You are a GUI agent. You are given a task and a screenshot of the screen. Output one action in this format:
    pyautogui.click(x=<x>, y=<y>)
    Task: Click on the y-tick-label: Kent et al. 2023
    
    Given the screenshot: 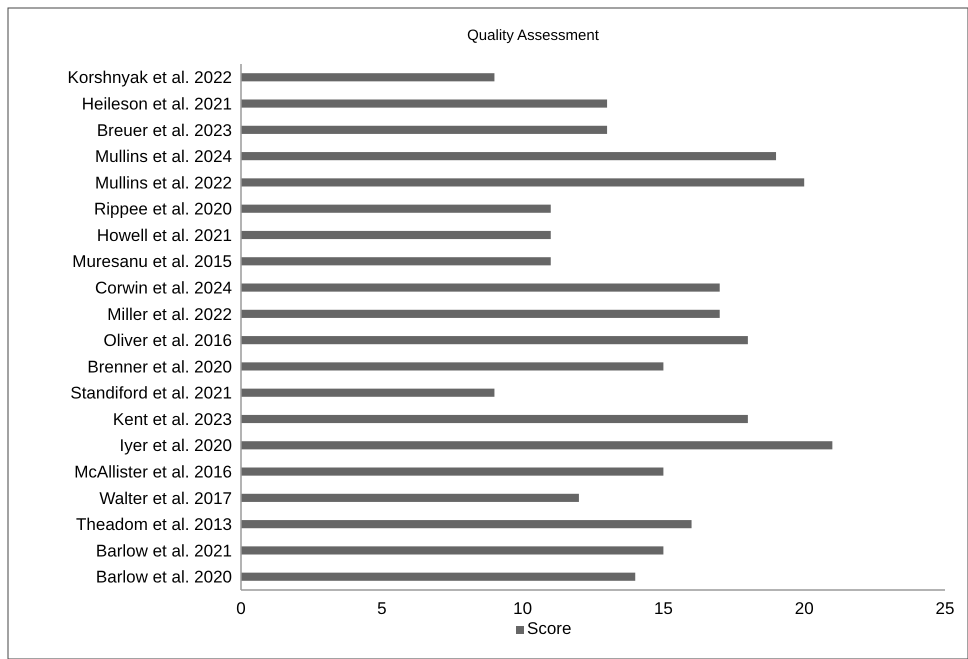 What is the action you would take?
    pyautogui.click(x=172, y=419)
    